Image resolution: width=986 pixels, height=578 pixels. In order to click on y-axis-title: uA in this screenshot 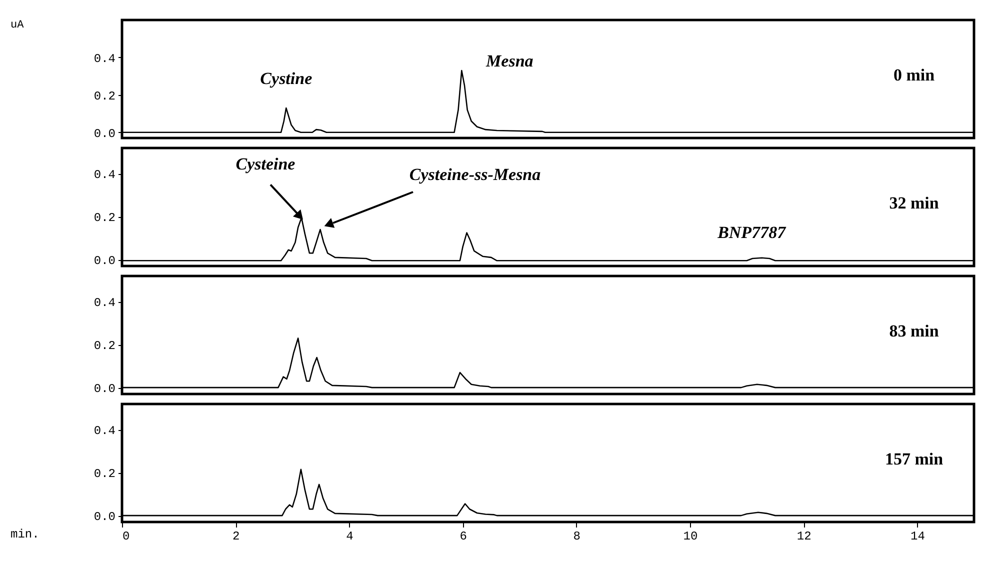, I will do `click(17, 26)`.